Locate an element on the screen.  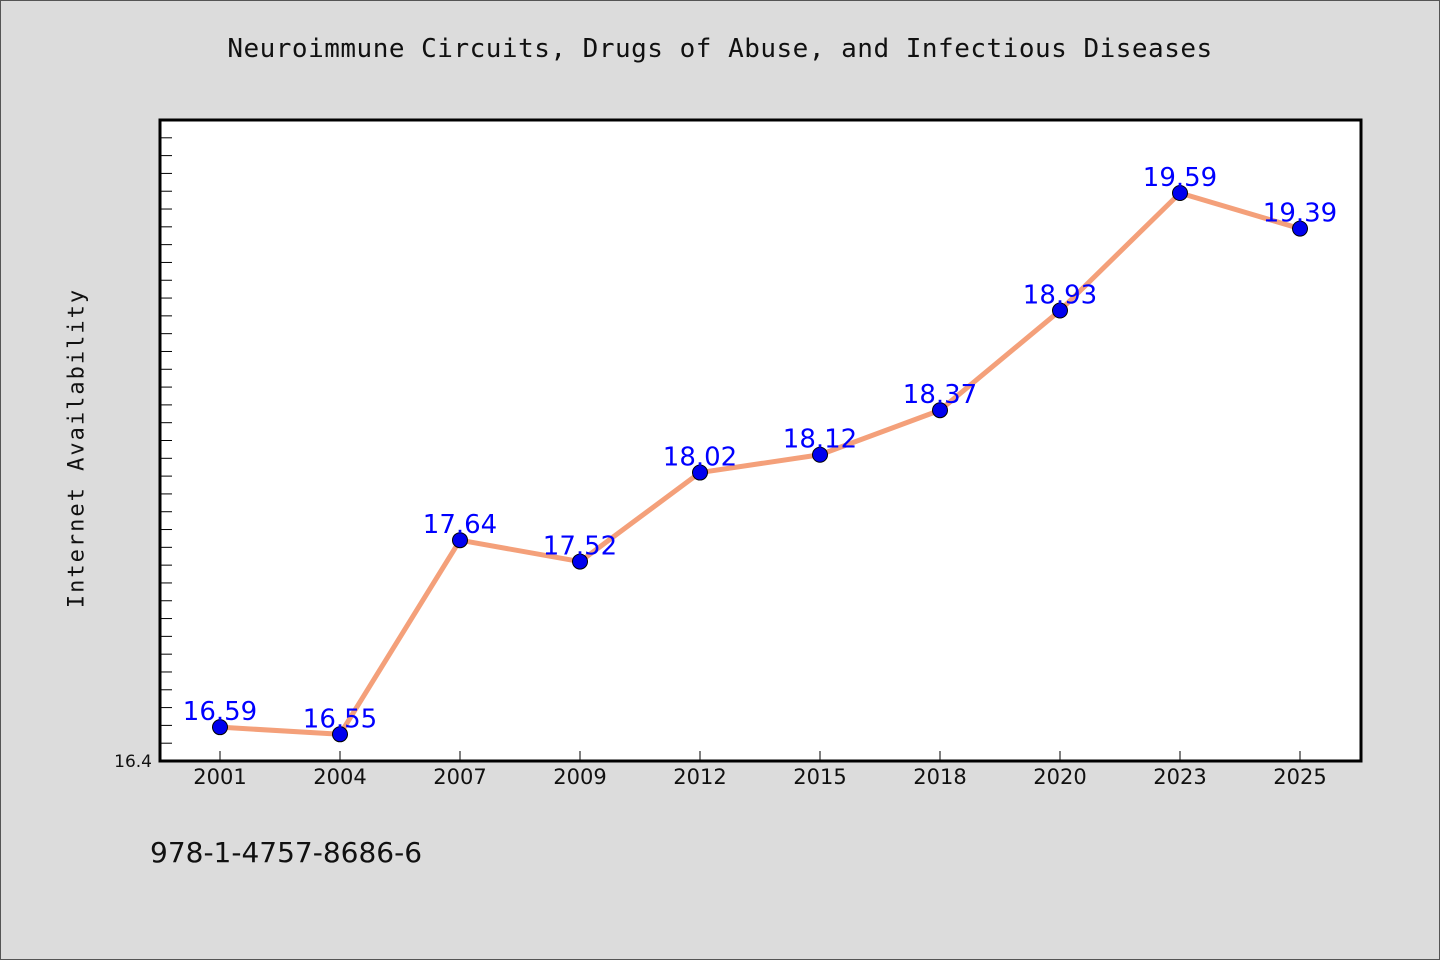
data-label: 17.64 is located at coordinates (460, 525).